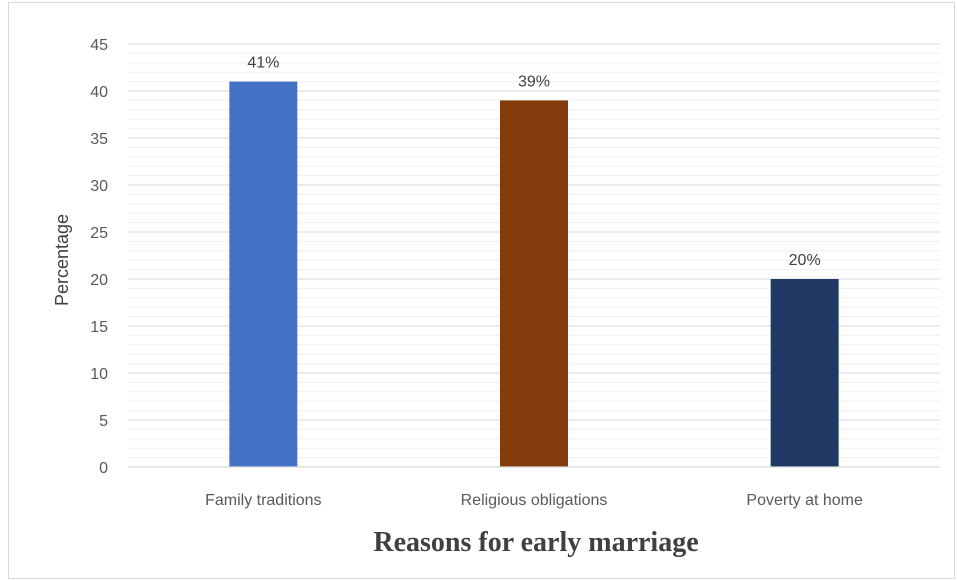  Describe the element at coordinates (103, 468) in the screenshot. I see `y-tick-label: 0` at that location.